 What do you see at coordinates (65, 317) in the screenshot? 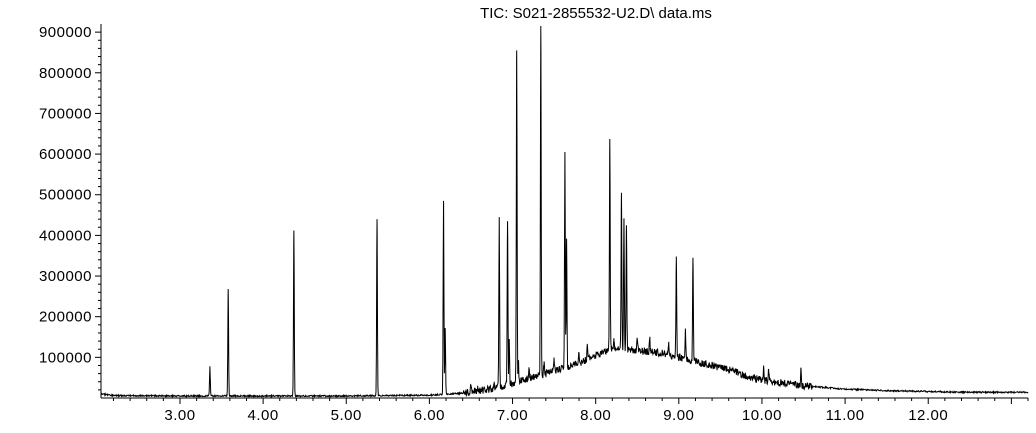
I see `y-tick-label: 200000` at bounding box center [65, 317].